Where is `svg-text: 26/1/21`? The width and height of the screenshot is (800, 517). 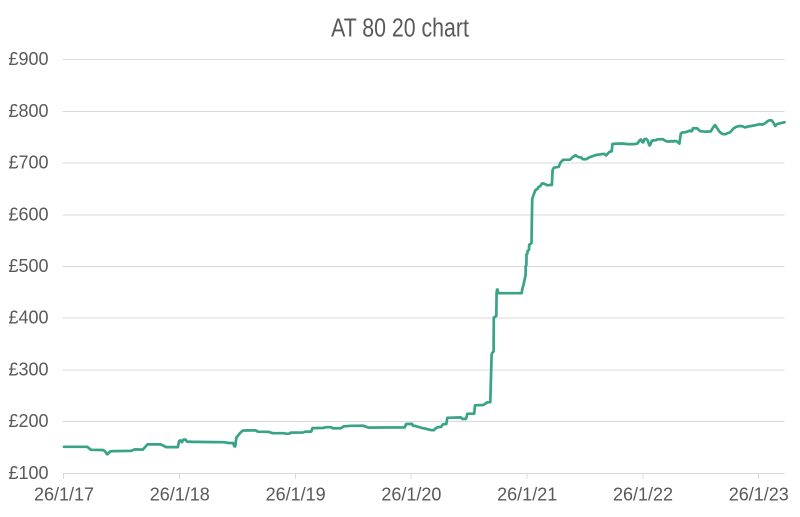
svg-text: 26/1/21 is located at coordinates (527, 495).